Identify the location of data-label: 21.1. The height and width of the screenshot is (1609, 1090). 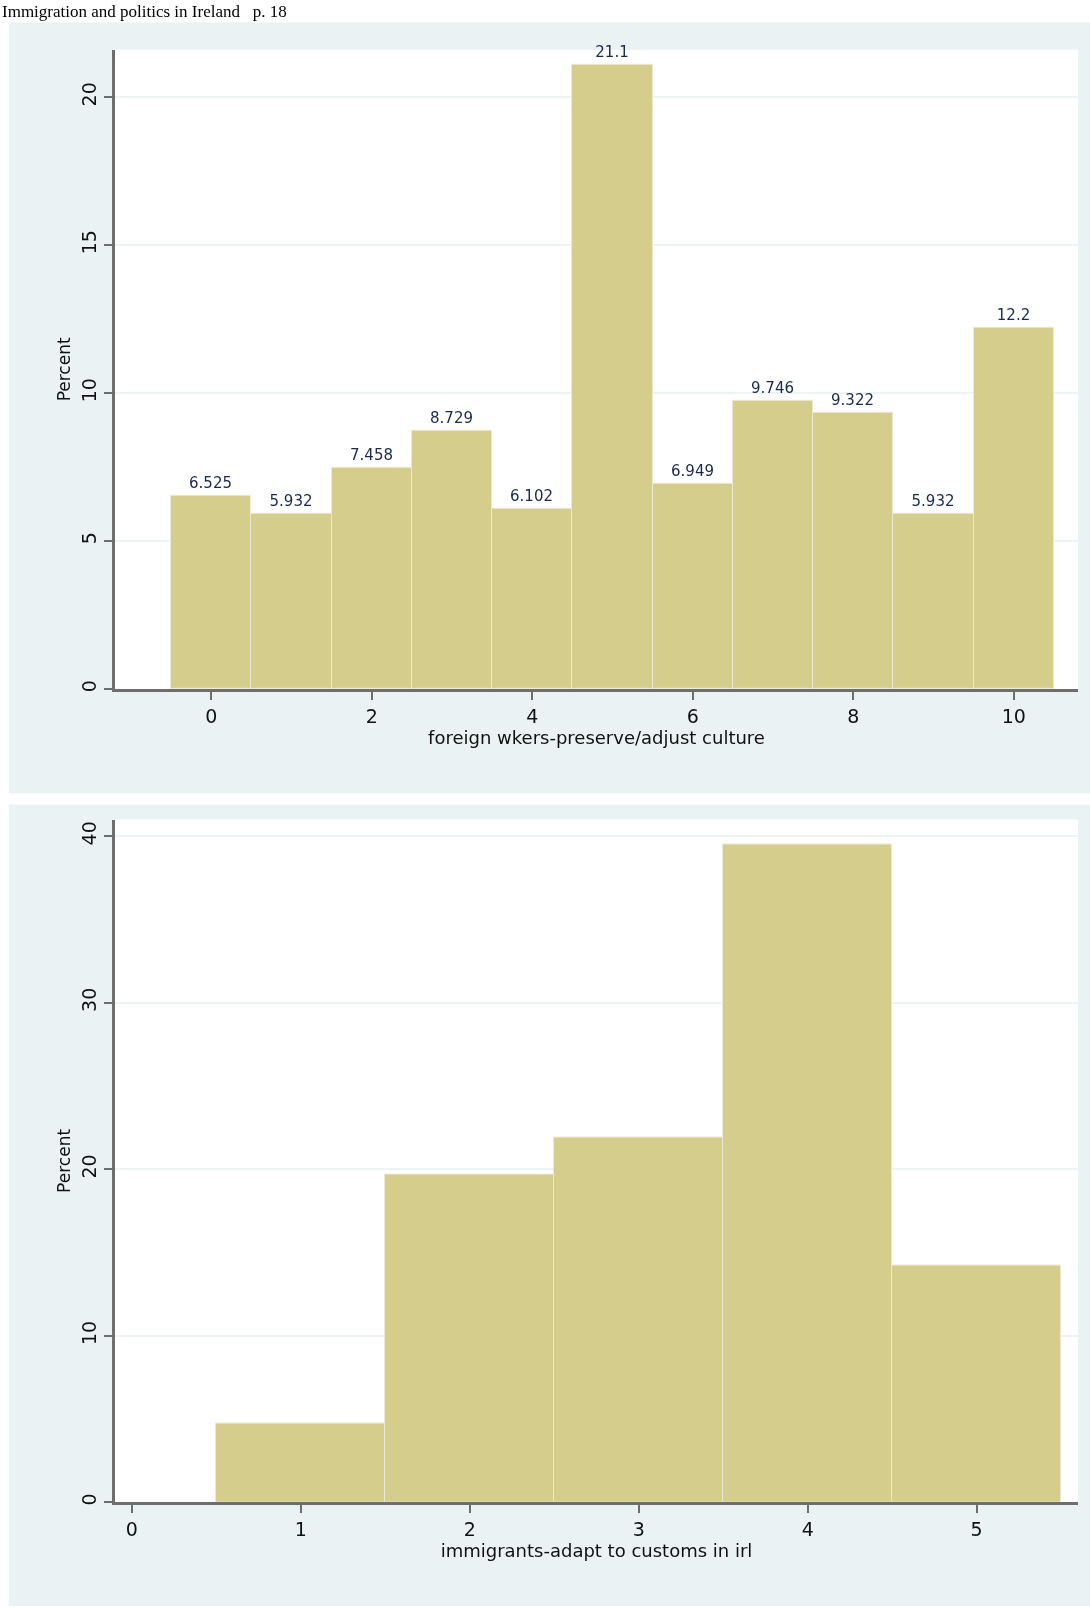
(612, 52).